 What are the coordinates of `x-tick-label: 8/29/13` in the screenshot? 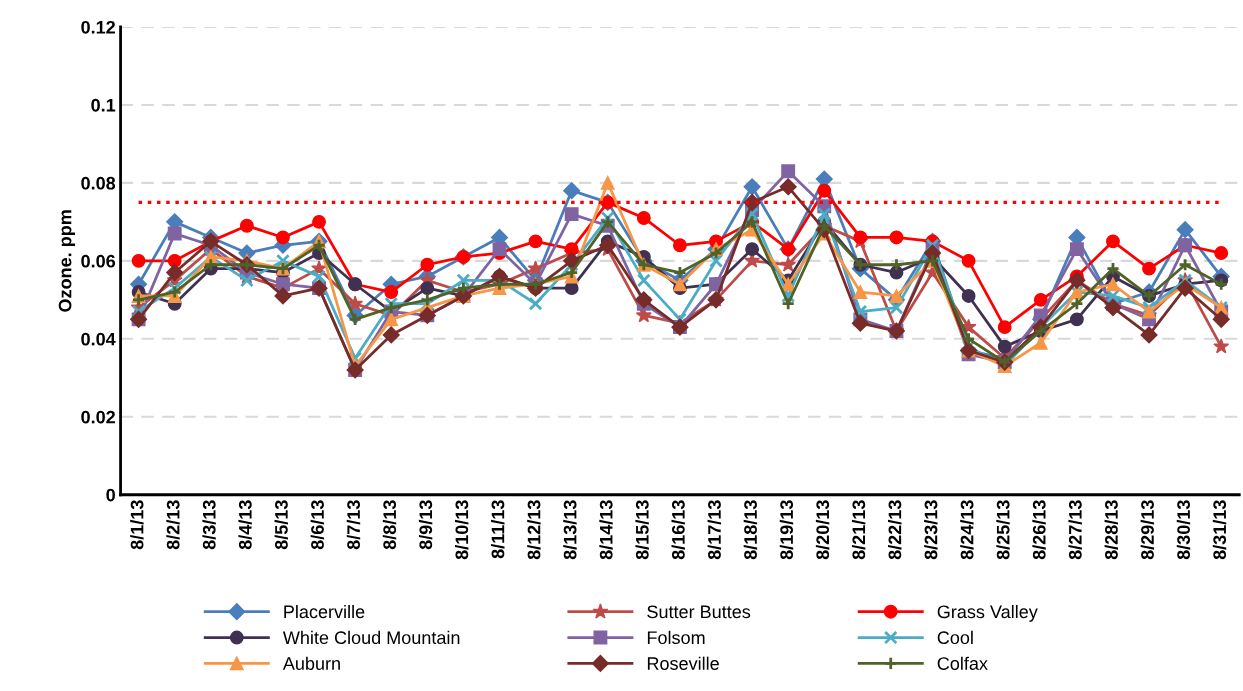 It's located at (1147, 530).